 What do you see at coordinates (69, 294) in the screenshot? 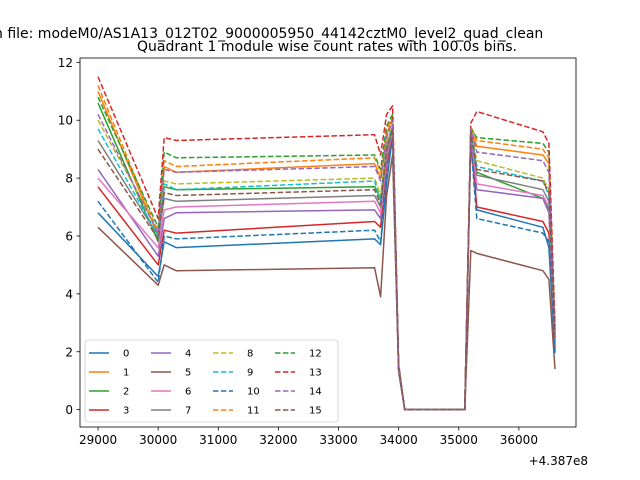
I see `y-tick-label: 4` at bounding box center [69, 294].